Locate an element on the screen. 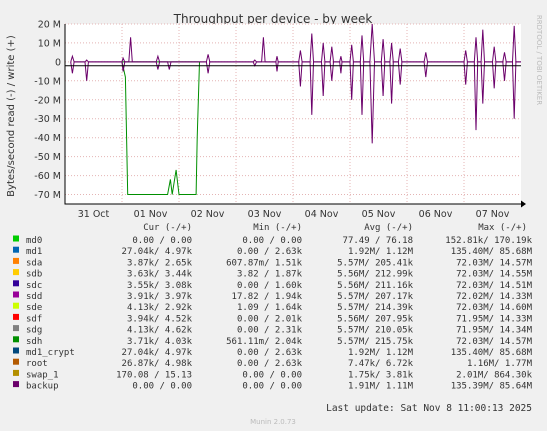 The height and width of the screenshot is (431, 547). legend-cur-sdb: 3.63k/ 3.44k is located at coordinates (160, 275).